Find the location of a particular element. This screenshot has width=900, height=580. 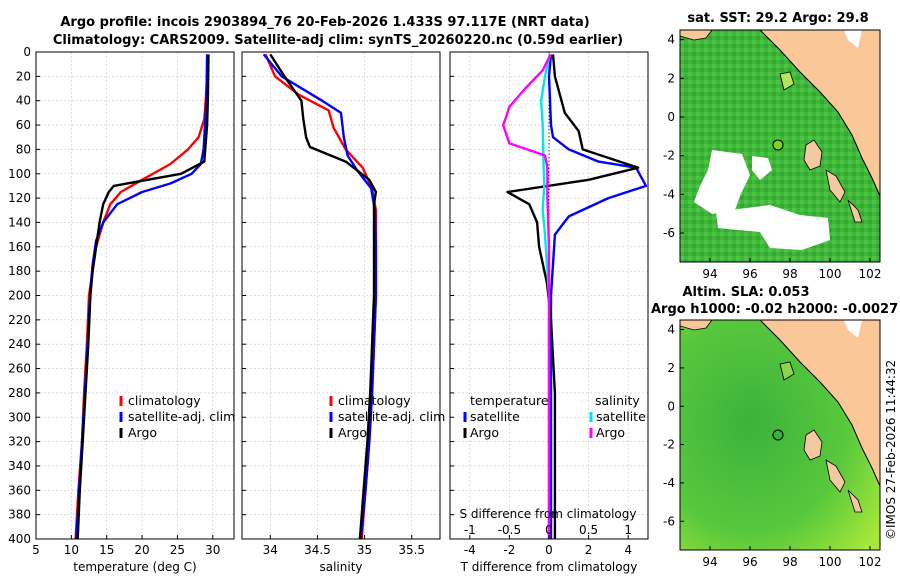

y-tick-label: 60 is located at coordinates (23, 125).